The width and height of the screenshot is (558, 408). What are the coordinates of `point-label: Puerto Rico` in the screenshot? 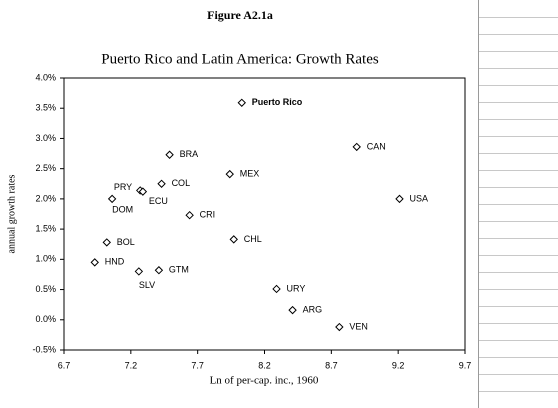 It's located at (277, 102).